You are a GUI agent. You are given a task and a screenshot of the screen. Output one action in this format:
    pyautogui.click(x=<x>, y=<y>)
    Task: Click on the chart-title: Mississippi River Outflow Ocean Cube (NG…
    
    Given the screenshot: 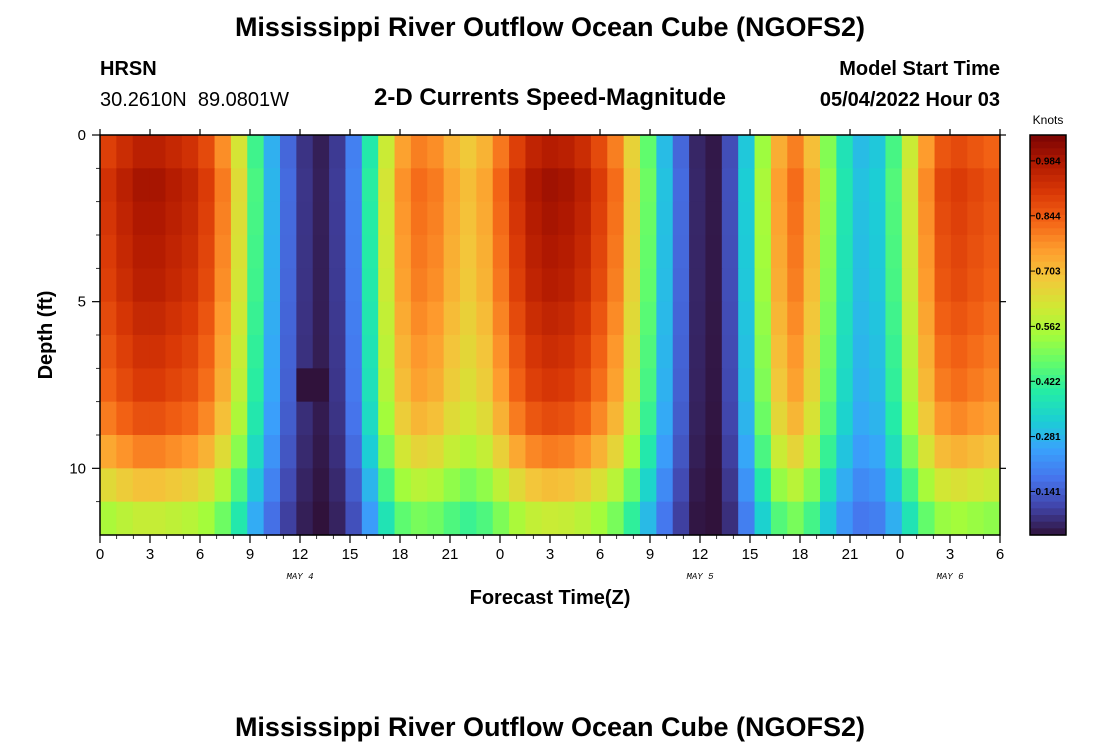 What is the action you would take?
    pyautogui.click(x=550, y=27)
    